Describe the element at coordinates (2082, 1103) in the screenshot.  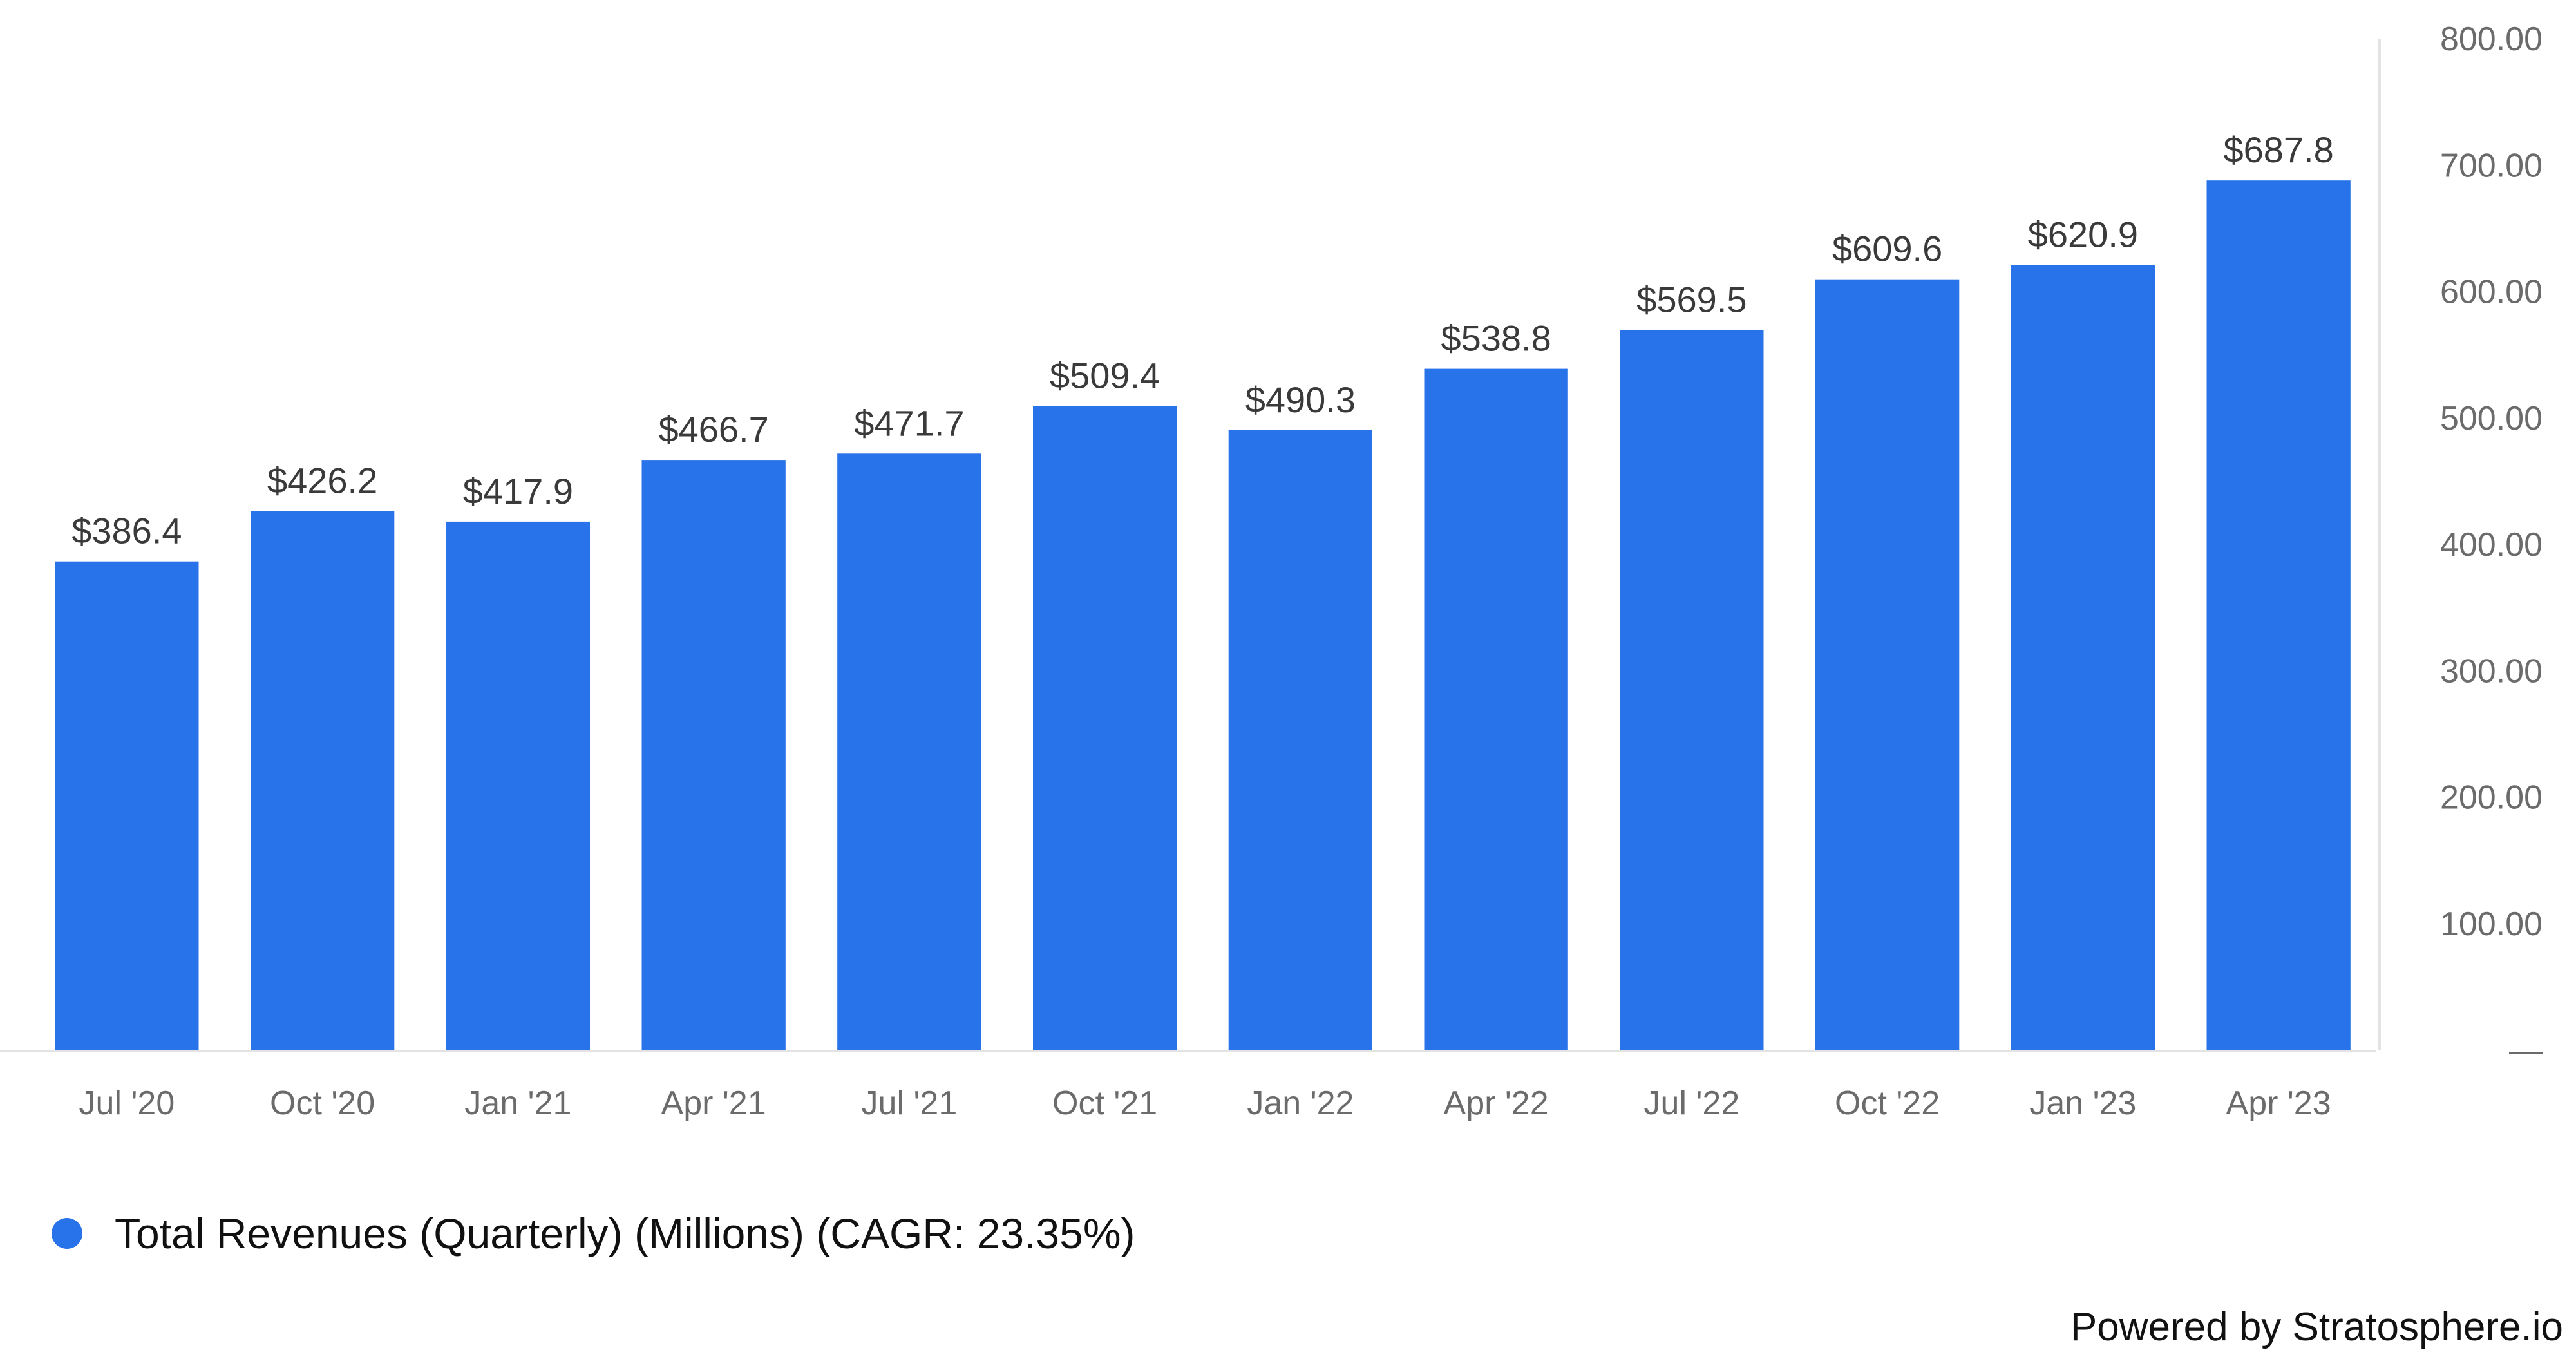
I see `x-tick-label-10: Jan '23` at that location.